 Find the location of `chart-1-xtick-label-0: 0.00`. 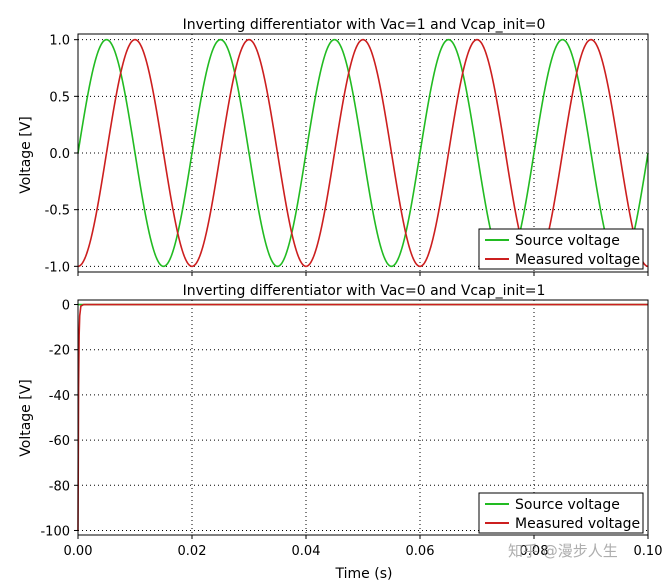

chart-1-xtick-label-0: 0.00 is located at coordinates (78, 551).